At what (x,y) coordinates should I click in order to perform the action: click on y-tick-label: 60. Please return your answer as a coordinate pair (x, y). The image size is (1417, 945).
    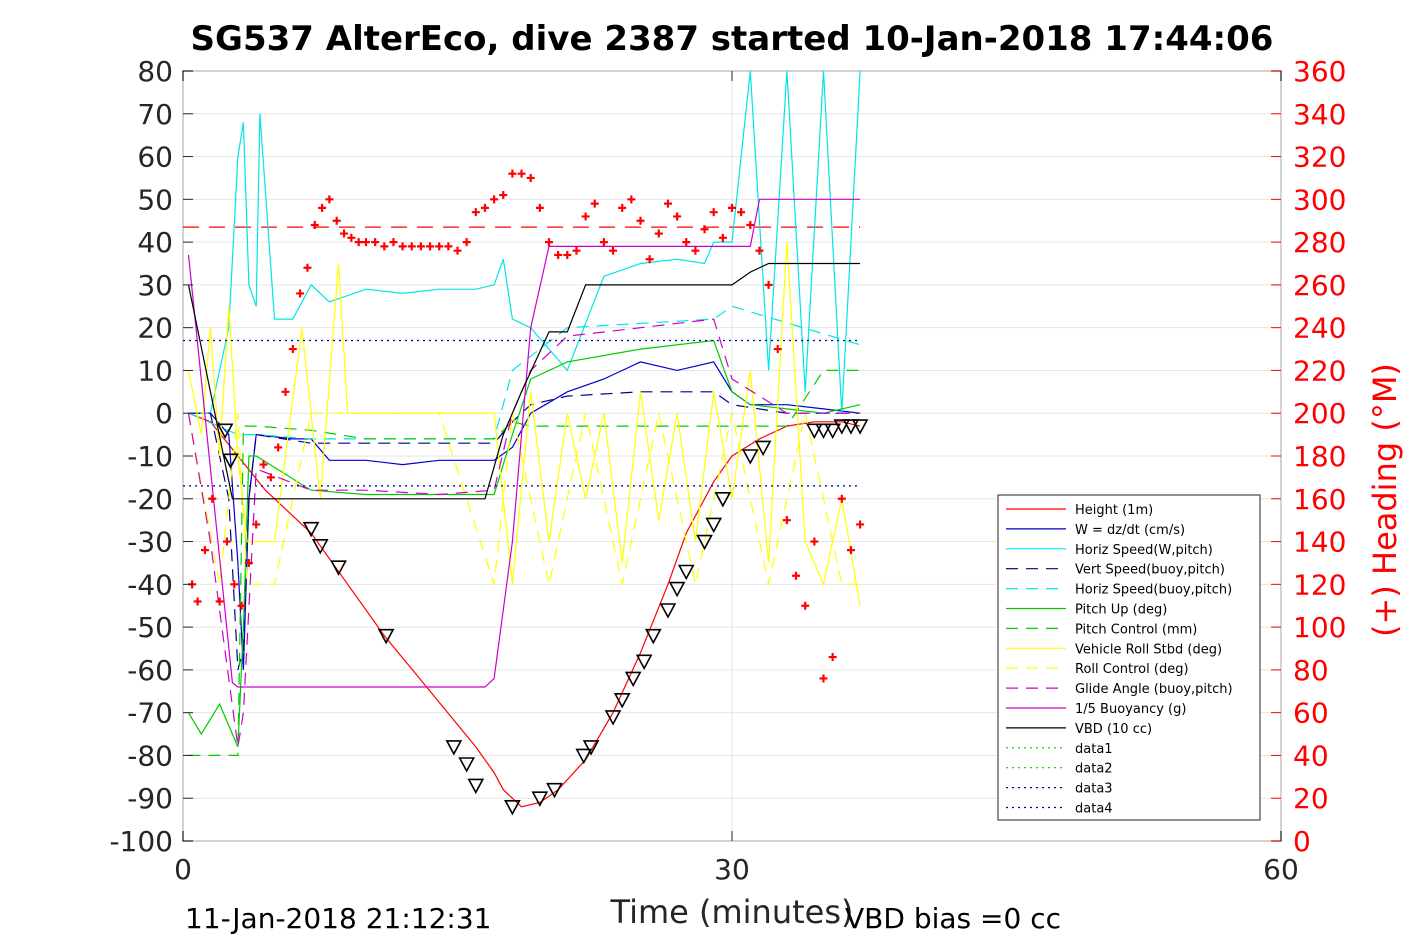
    Looking at the image, I should click on (155, 157).